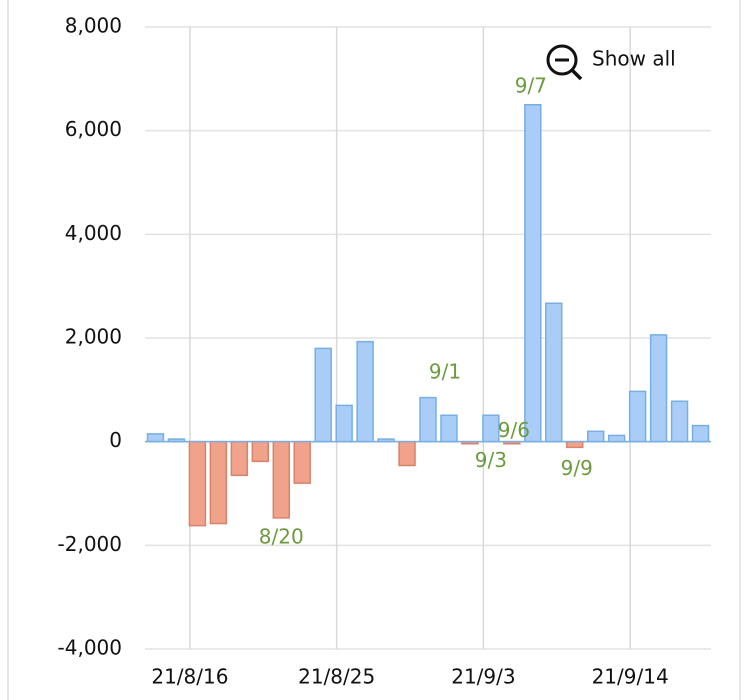 The width and height of the screenshot is (749, 700). What do you see at coordinates (577, 468) in the screenshot?
I see `point-label: 9/9` at bounding box center [577, 468].